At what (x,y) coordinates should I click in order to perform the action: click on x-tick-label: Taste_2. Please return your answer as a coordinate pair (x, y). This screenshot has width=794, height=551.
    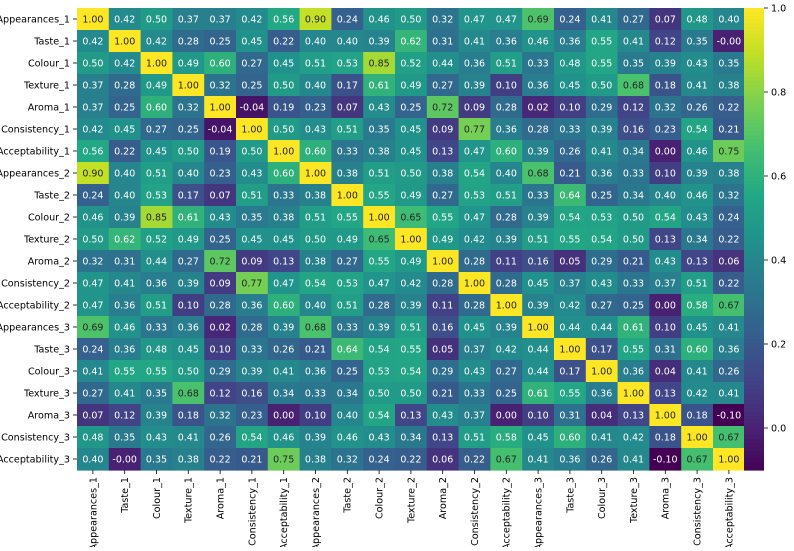
    Looking at the image, I should click on (348, 495).